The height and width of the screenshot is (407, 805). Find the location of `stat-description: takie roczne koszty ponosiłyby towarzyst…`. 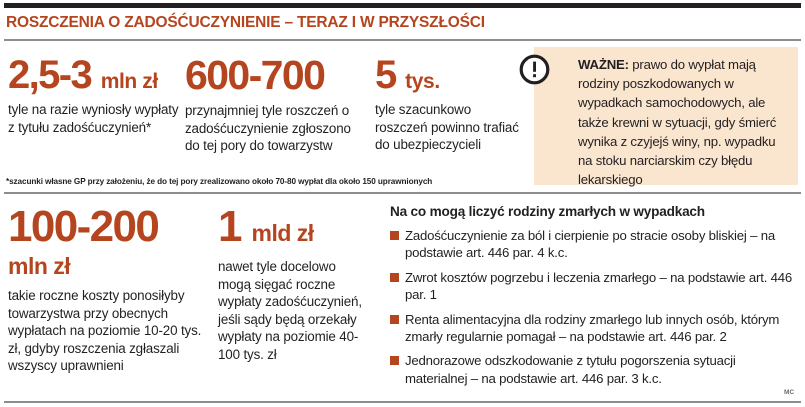

stat-description: takie roczne koszty ponosiłyby towarzyst… is located at coordinates (105, 331).